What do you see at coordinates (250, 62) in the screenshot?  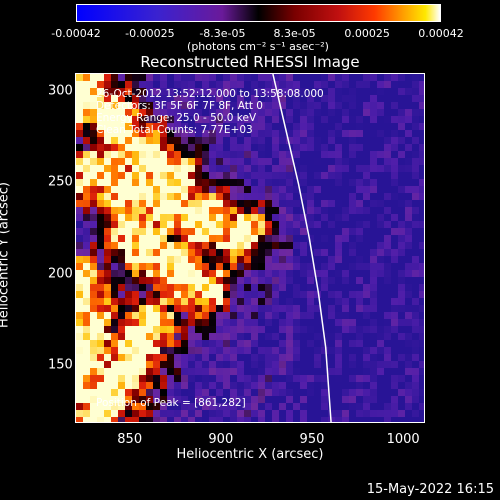 I see `chart-title: Reconstructed RHESSI Image` at bounding box center [250, 62].